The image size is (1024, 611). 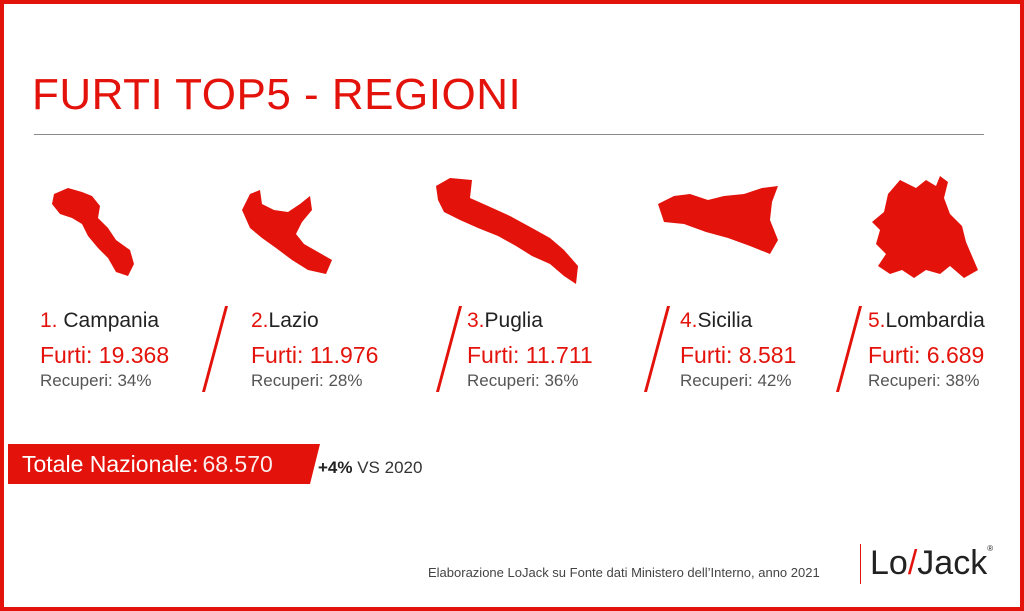 What do you see at coordinates (990, 548) in the screenshot?
I see `logo-registered-mark: ®` at bounding box center [990, 548].